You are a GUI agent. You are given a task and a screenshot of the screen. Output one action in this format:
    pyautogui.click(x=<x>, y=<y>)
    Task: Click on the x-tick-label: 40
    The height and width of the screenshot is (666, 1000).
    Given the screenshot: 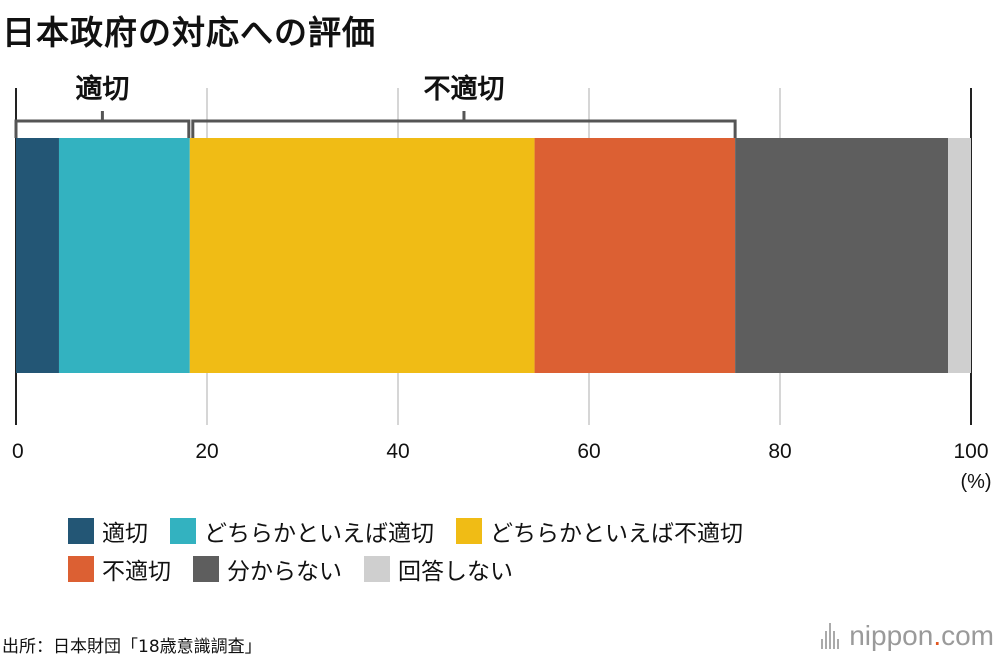 What is the action you would take?
    pyautogui.click(x=397, y=451)
    